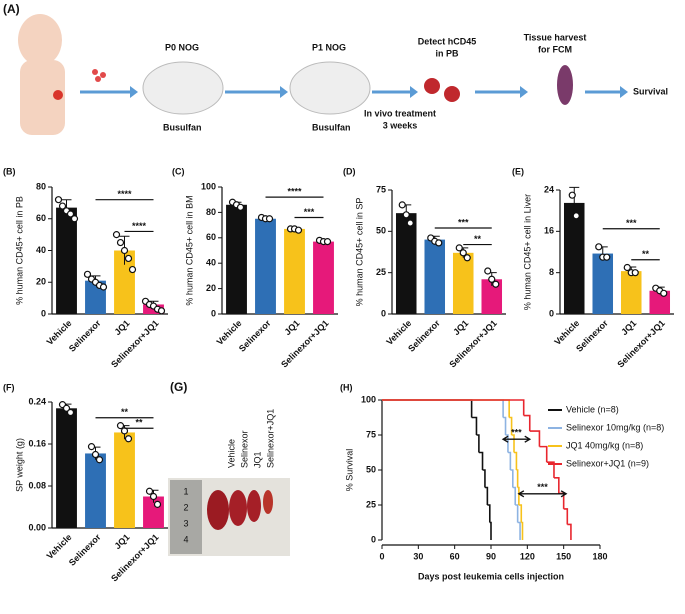 This screenshot has height=614, width=685. I want to click on y-axis-label: % human CD45+ cell in PB, so click(19, 250).